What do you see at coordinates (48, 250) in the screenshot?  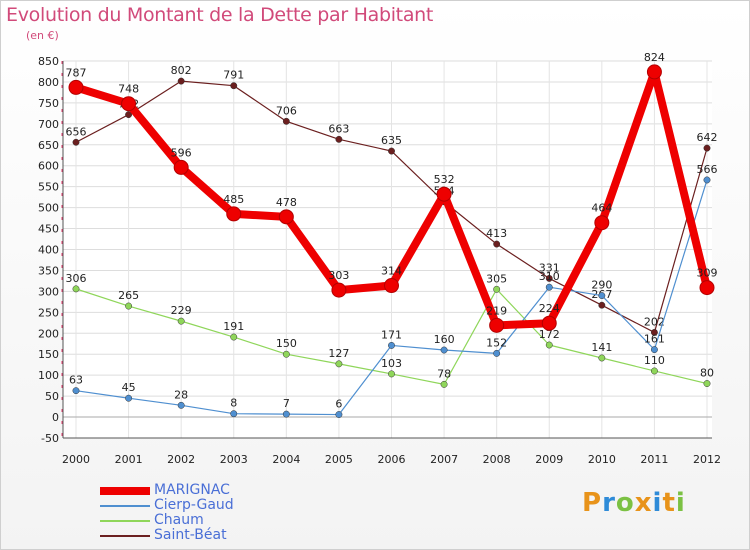 I see `y-tick-label: 400` at bounding box center [48, 250].